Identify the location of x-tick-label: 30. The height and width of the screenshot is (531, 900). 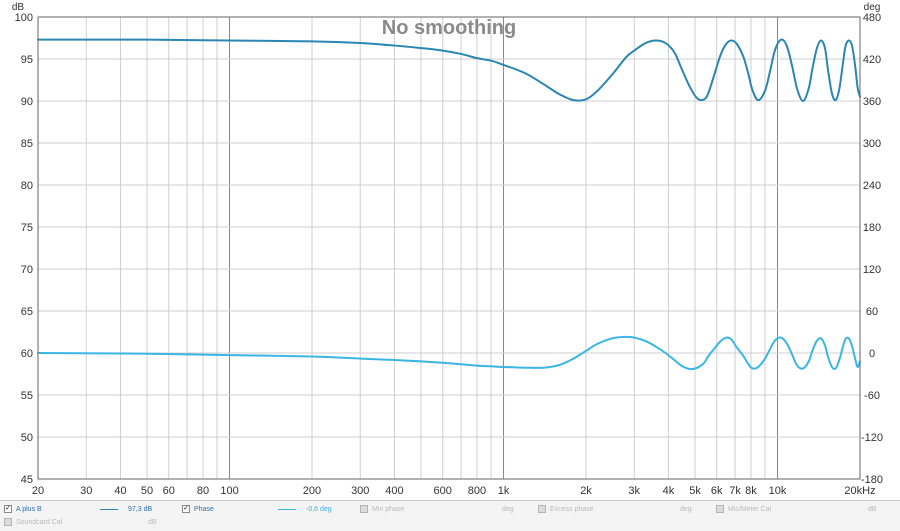
(86, 491).